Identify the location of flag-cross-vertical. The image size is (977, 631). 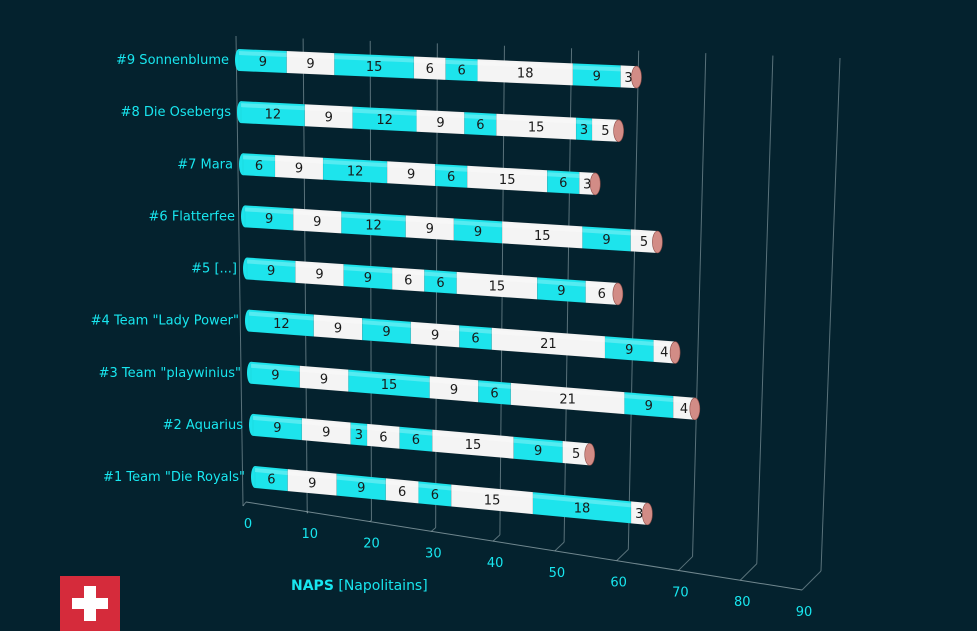
(90, 603).